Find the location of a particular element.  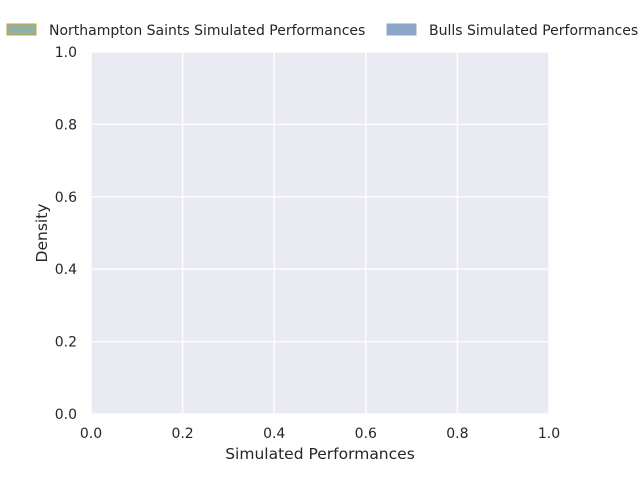

x-tick-label: 0.8 is located at coordinates (457, 434).